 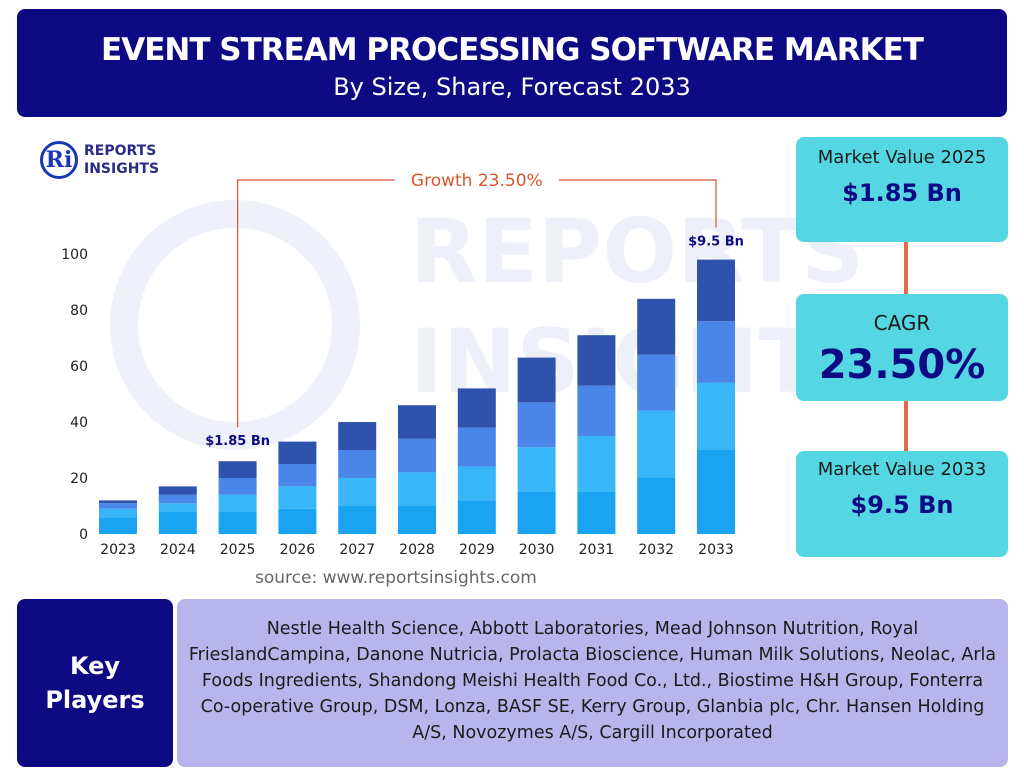 What do you see at coordinates (83, 535) in the screenshot?
I see `y-tick-label: 0` at bounding box center [83, 535].